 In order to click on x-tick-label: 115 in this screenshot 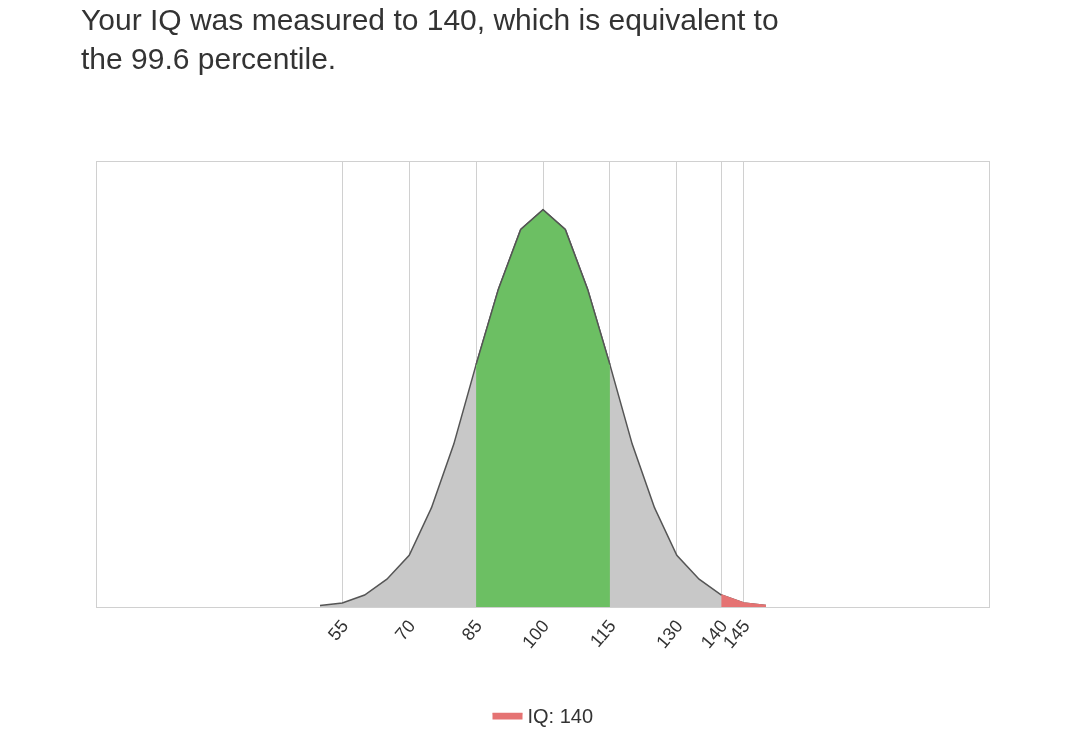, I will do `click(603, 633)`.